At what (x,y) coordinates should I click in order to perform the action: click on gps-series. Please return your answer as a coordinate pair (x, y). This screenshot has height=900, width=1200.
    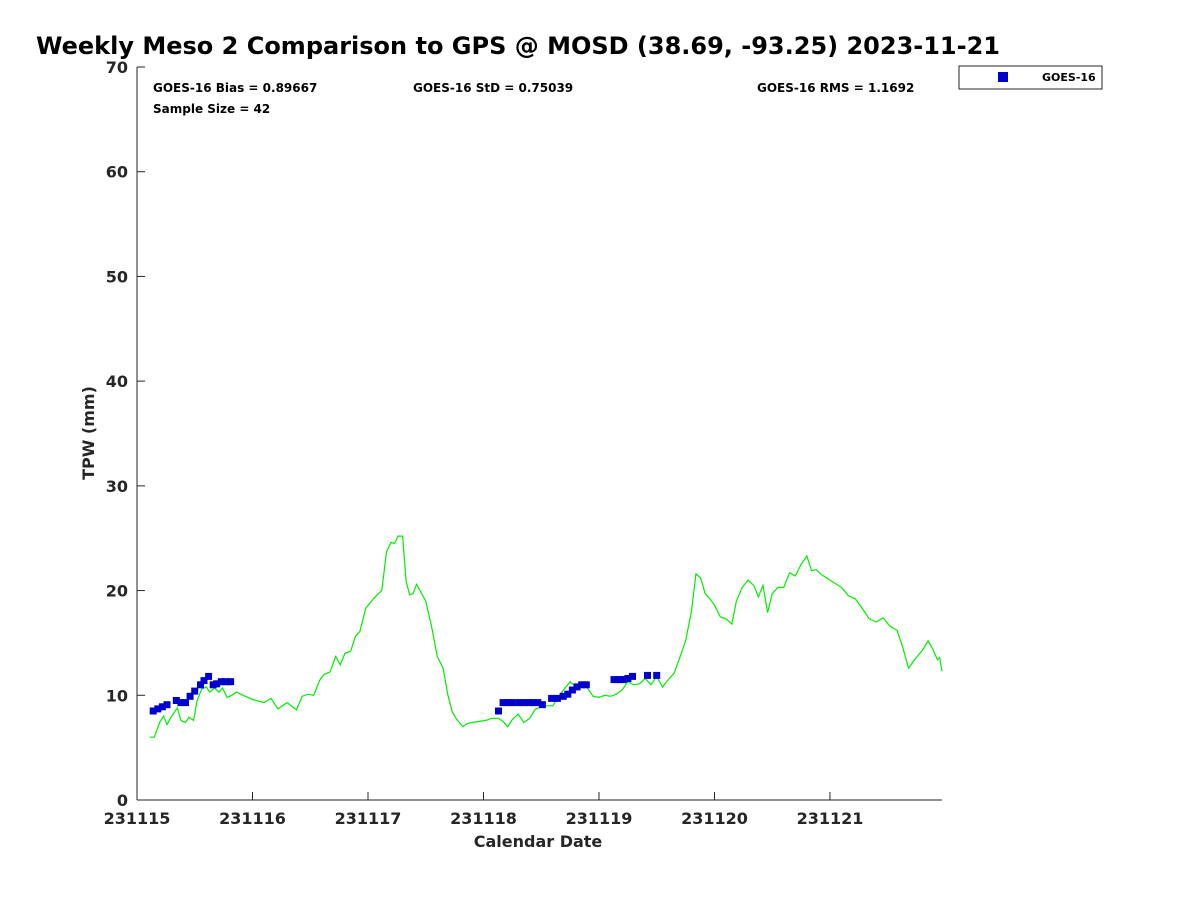
    Looking at the image, I should click on (546, 636).